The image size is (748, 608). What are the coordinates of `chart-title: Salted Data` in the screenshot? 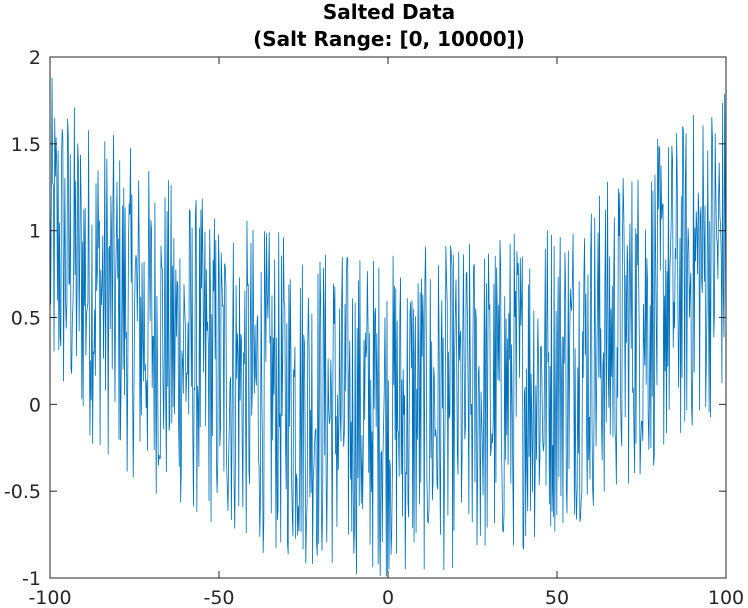 It's located at (389, 12).